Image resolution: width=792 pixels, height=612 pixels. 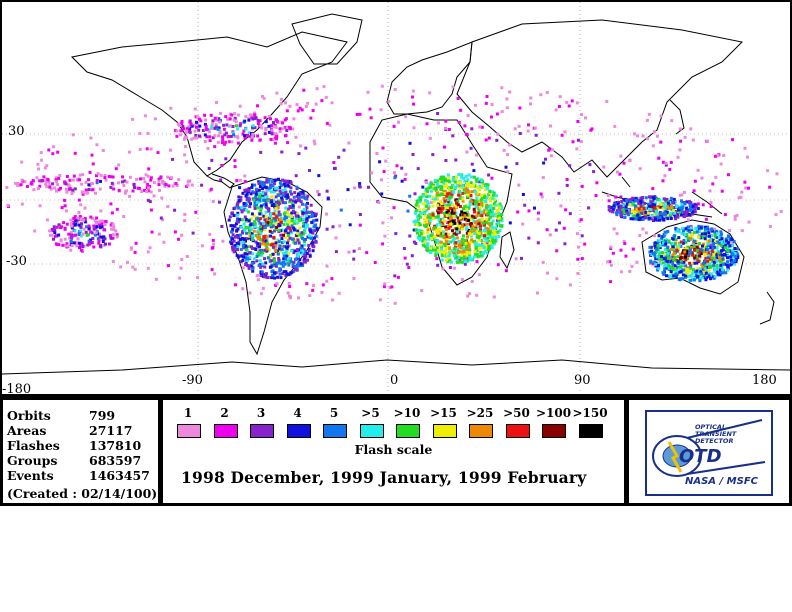 I want to click on lon-label-90: 90, so click(x=582, y=380).